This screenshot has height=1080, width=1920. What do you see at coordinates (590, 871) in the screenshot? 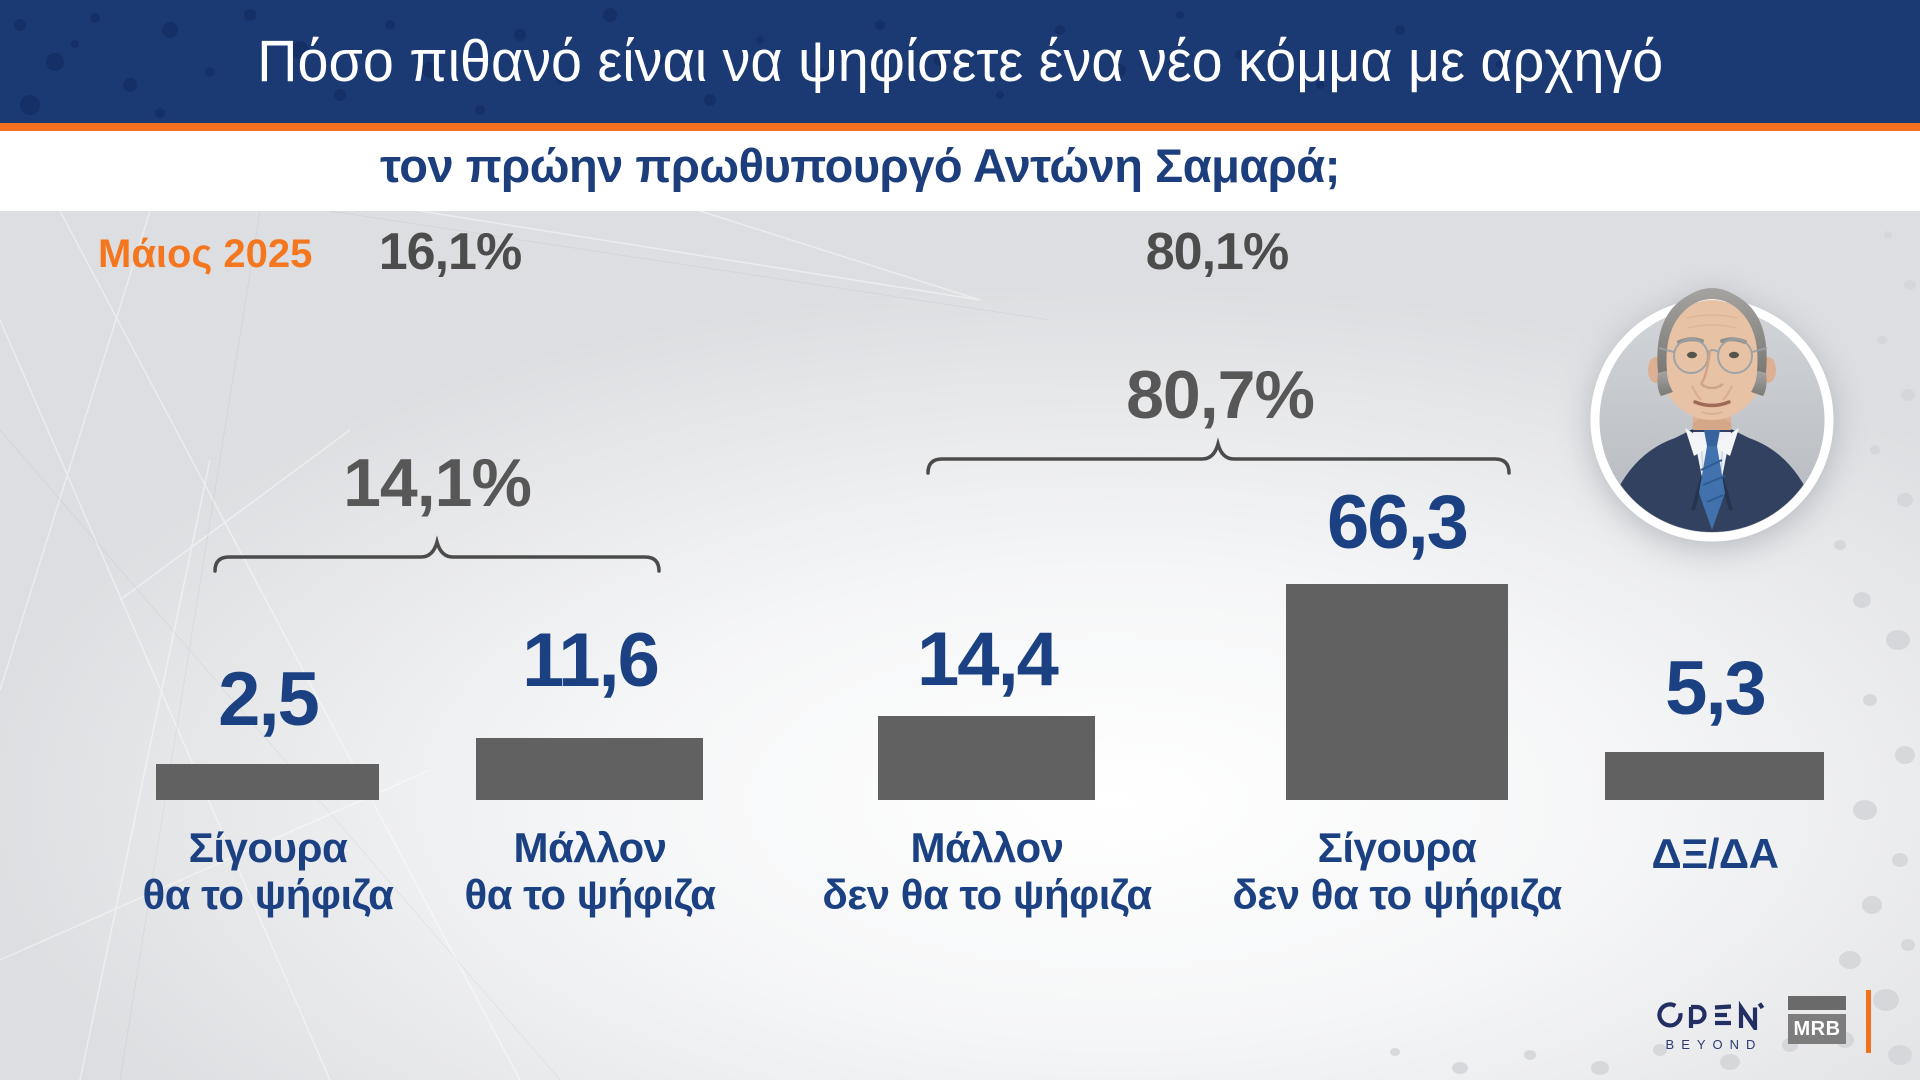
I see `bar-label-2: Μάλλον θα το ψήφιζα` at bounding box center [590, 871].